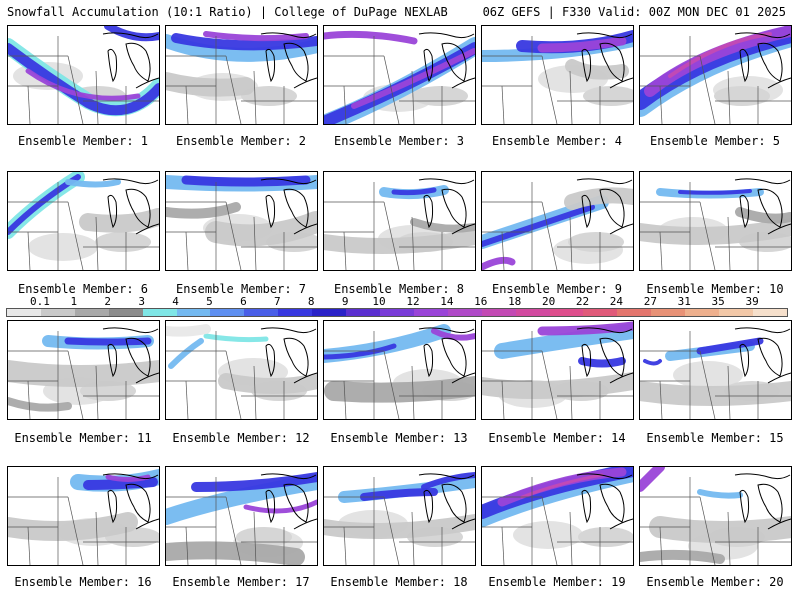  What do you see at coordinates (399, 289) in the screenshot?
I see `ensemble-member-label: Ensemble Member: 8` at bounding box center [399, 289].